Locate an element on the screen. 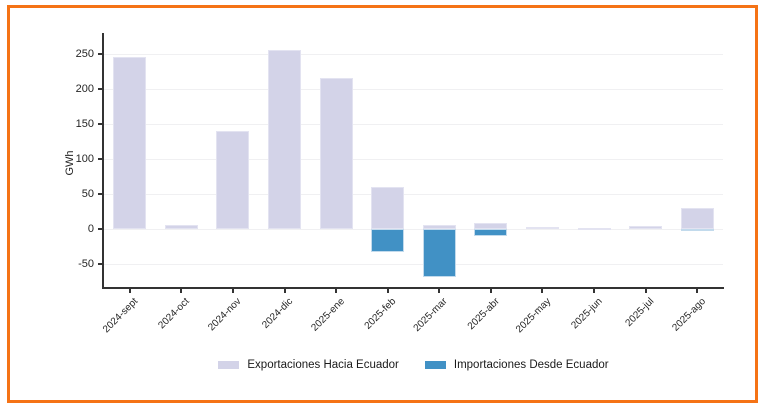 This screenshot has height=409, width=766. x-tick-label-2024-oct: 2024-oct is located at coordinates (174, 314).